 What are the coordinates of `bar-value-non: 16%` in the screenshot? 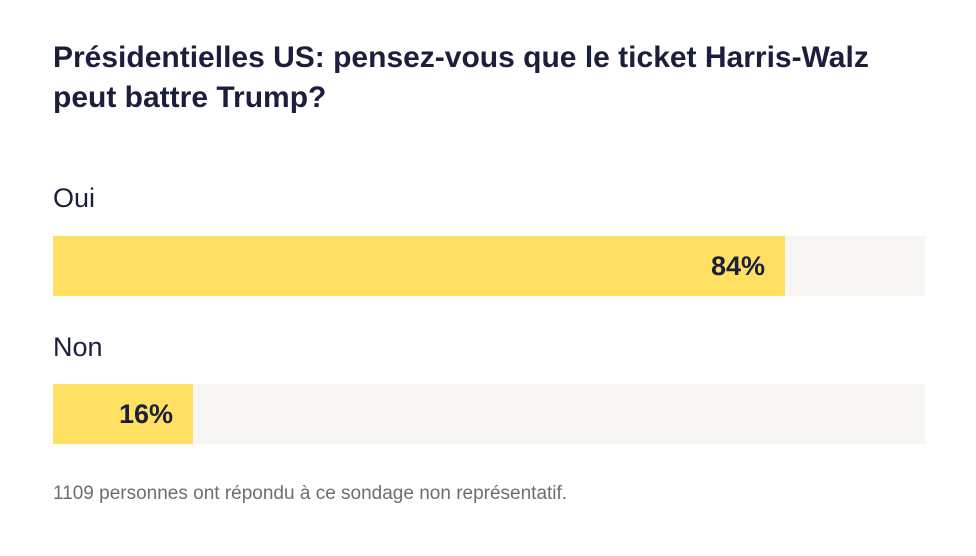 It's located at (145, 414).